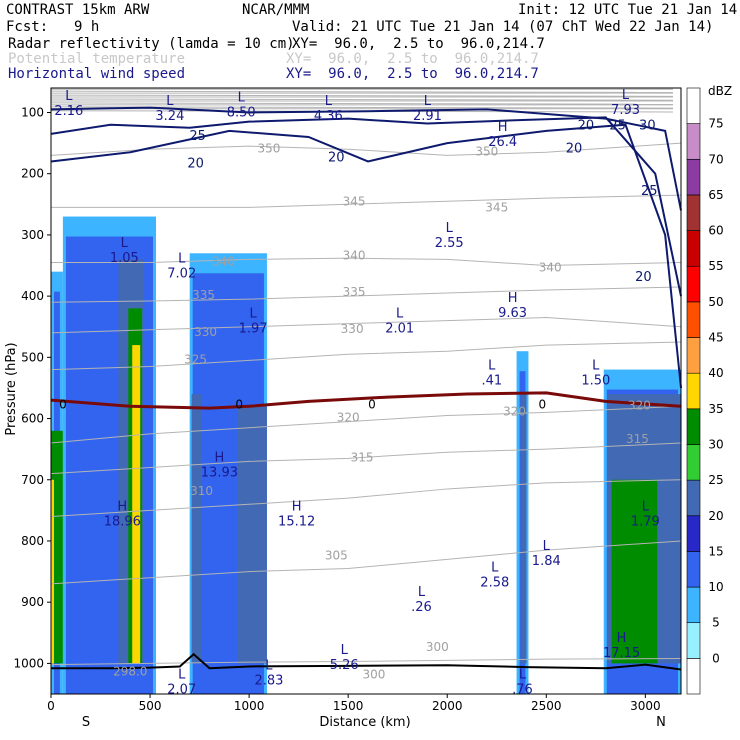 This screenshot has height=740, width=740. What do you see at coordinates (622, 638) in the screenshot?
I see `extremum-letter-22: H` at bounding box center [622, 638].